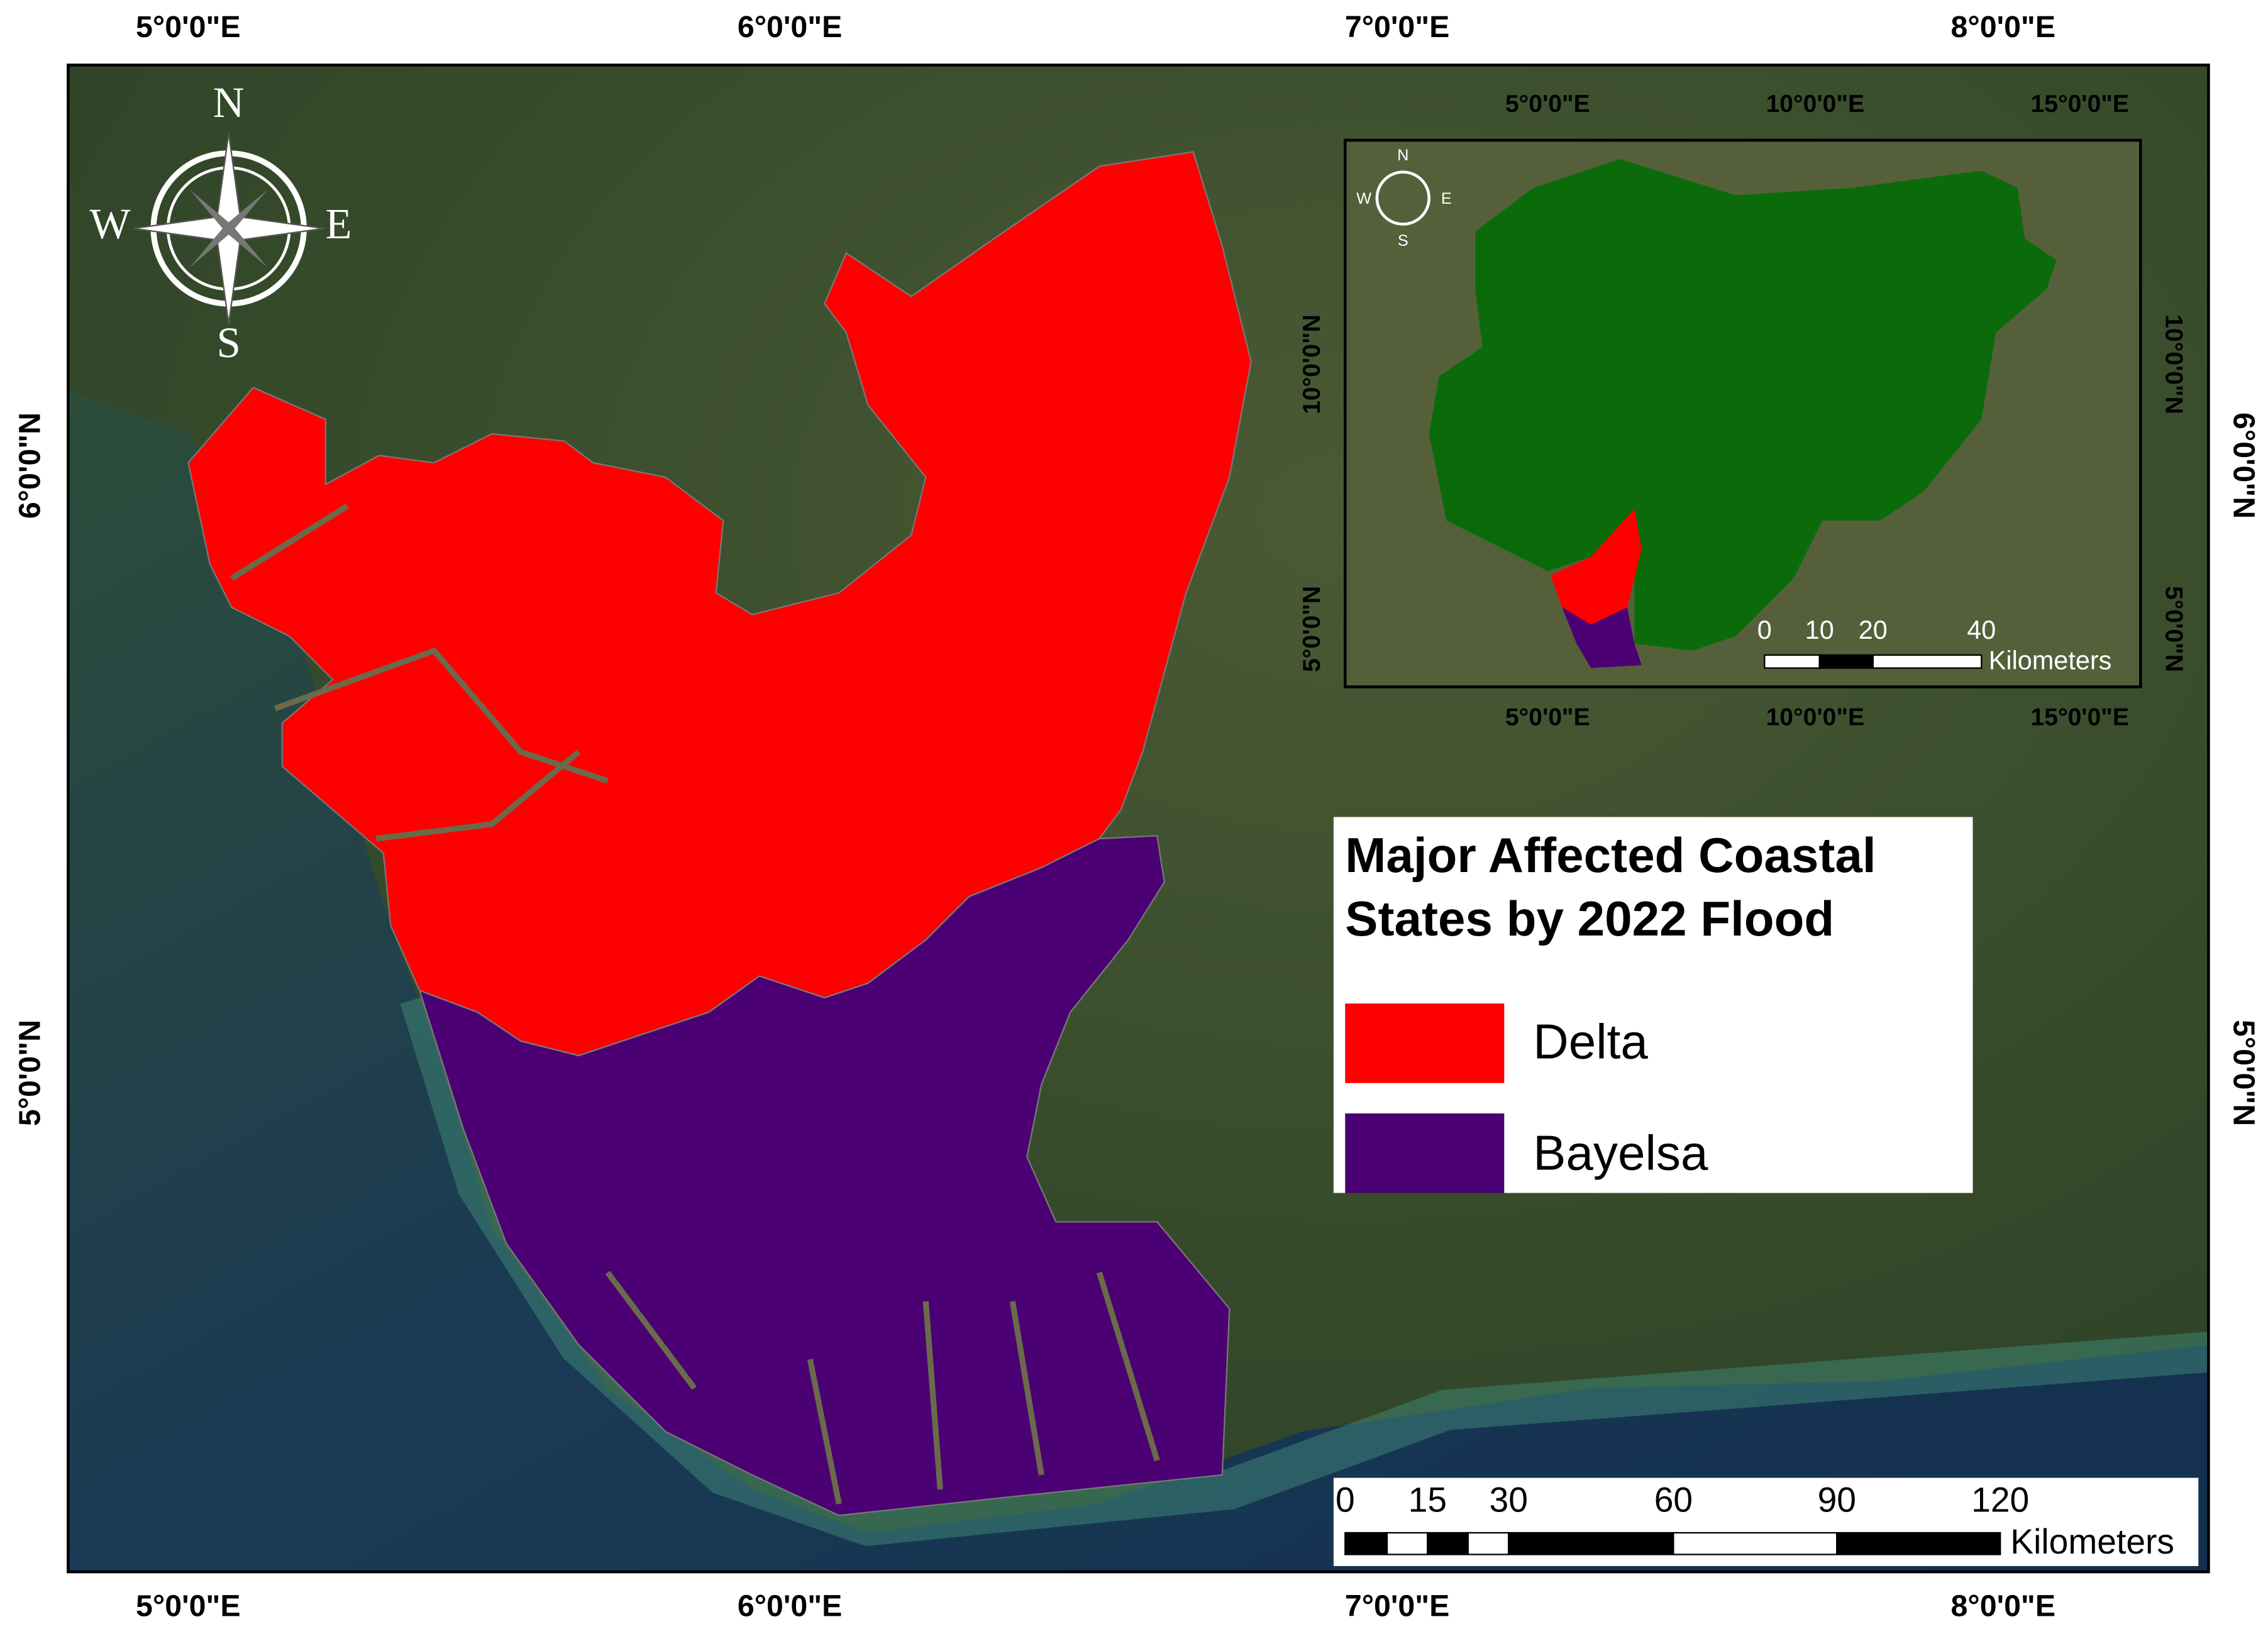 The image size is (2268, 1634). What do you see at coordinates (1610, 855) in the screenshot?
I see `legend-title: Major Affected Coastal` at bounding box center [1610, 855].